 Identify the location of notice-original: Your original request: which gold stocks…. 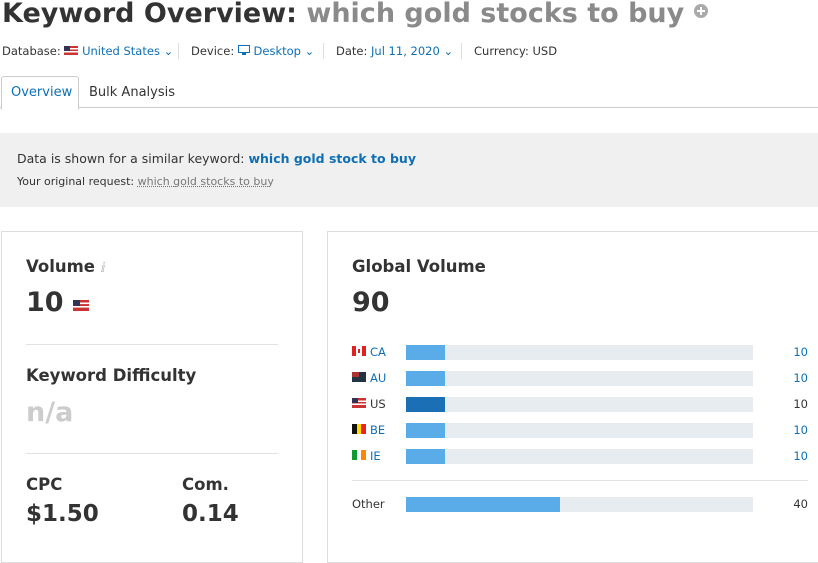
(145, 181).